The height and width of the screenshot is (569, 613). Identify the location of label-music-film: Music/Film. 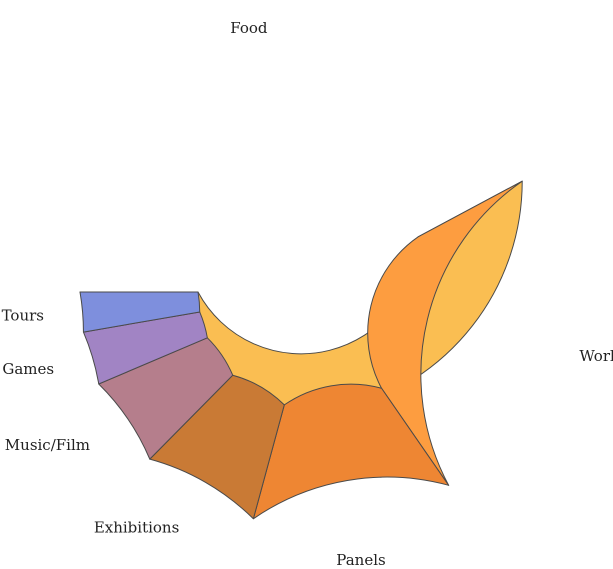
(47, 445).